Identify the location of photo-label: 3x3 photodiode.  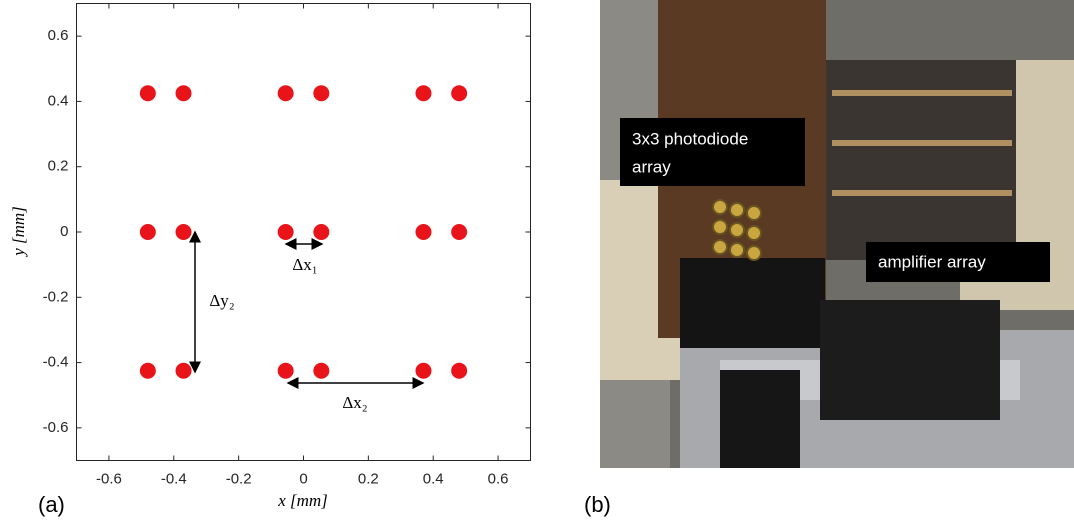
(690, 138).